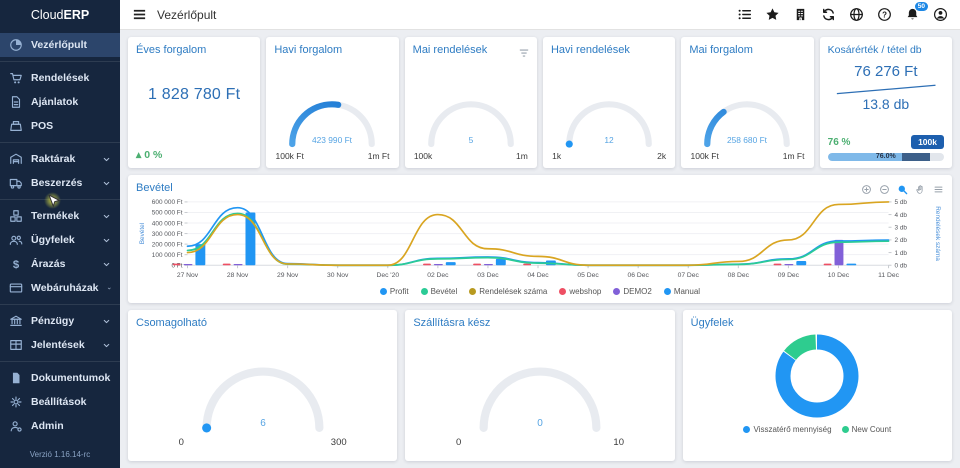  Describe the element at coordinates (60, 345) in the screenshot. I see `sidebar-item-jelentesek: Jelentések` at that location.